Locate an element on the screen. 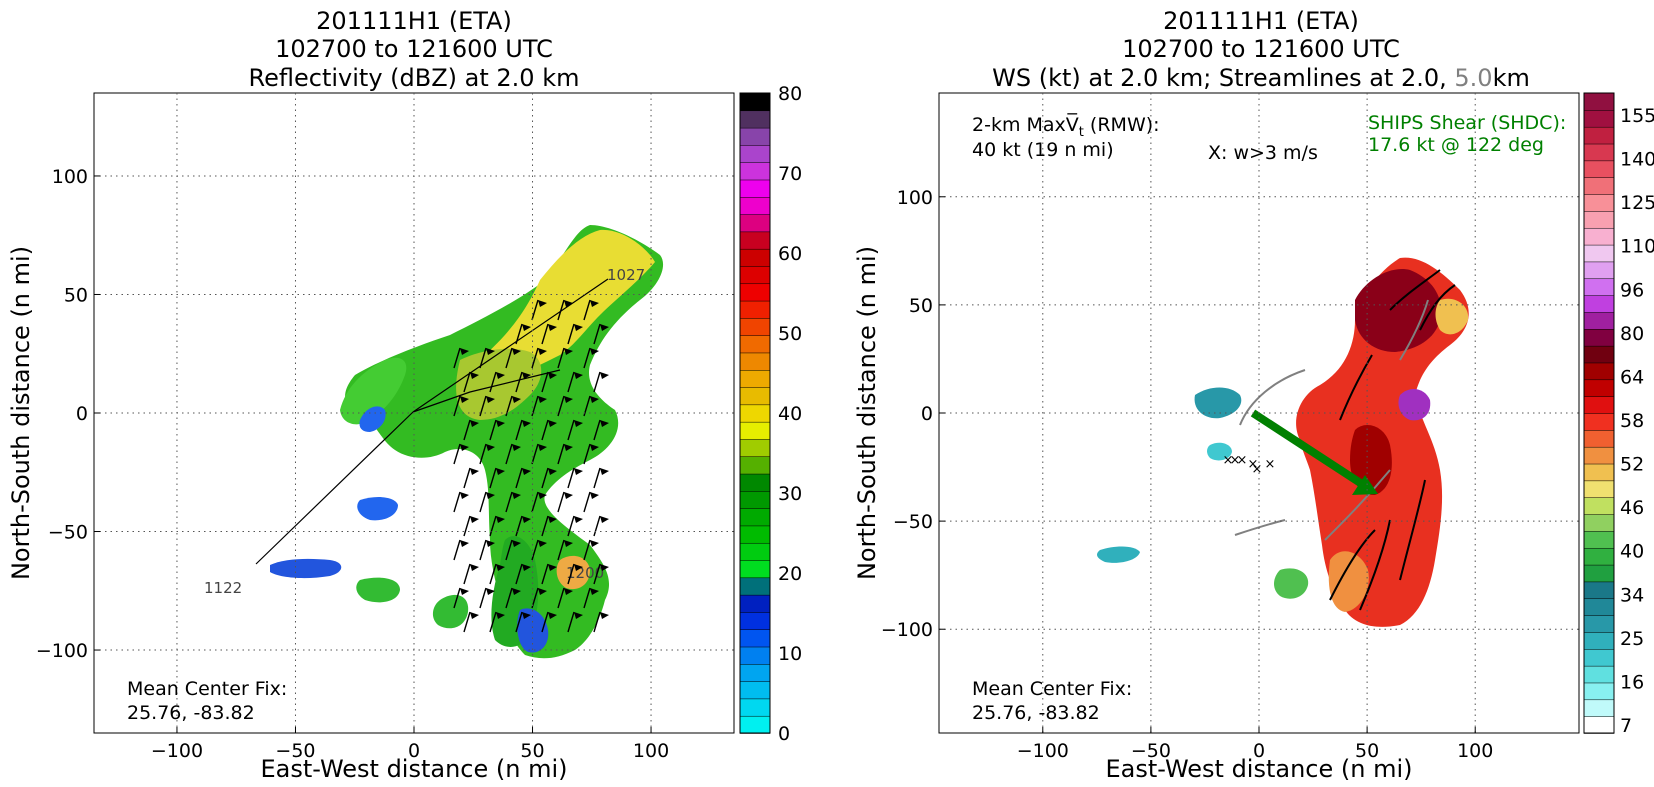 Image resolution: width=1654 pixels, height=787 pixels. right-y-axis-label: North-South distance (n mi) is located at coordinates (867, 413).